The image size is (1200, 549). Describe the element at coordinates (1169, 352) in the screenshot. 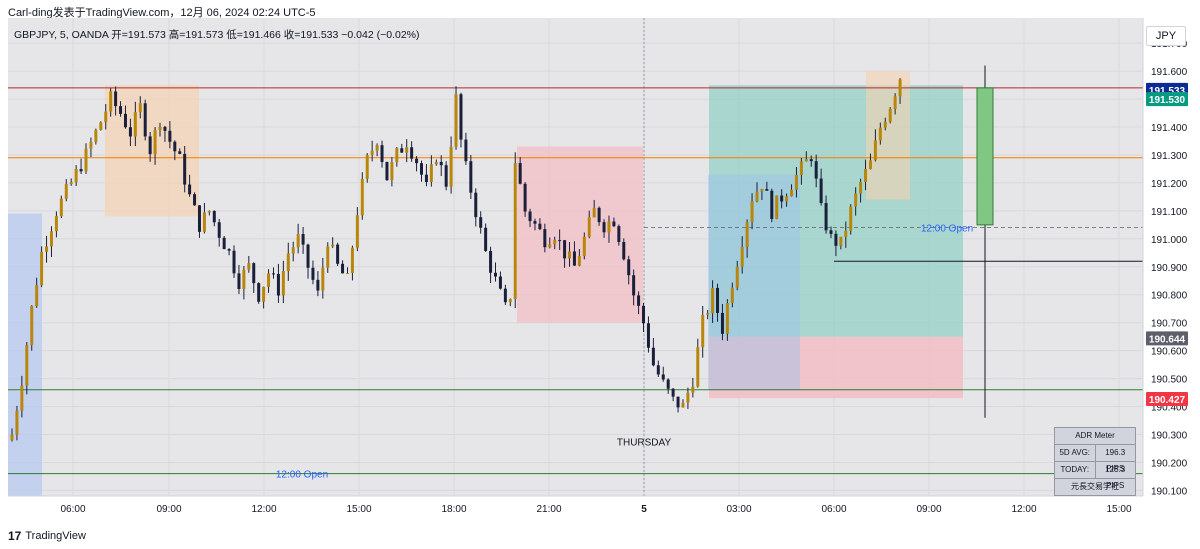

I see `y-tick-label: 190.600` at that location.